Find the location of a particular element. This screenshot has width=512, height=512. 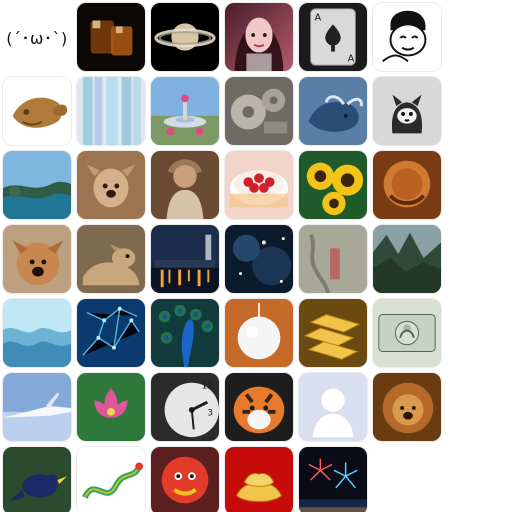

blue-network-icon is located at coordinates (111, 333).